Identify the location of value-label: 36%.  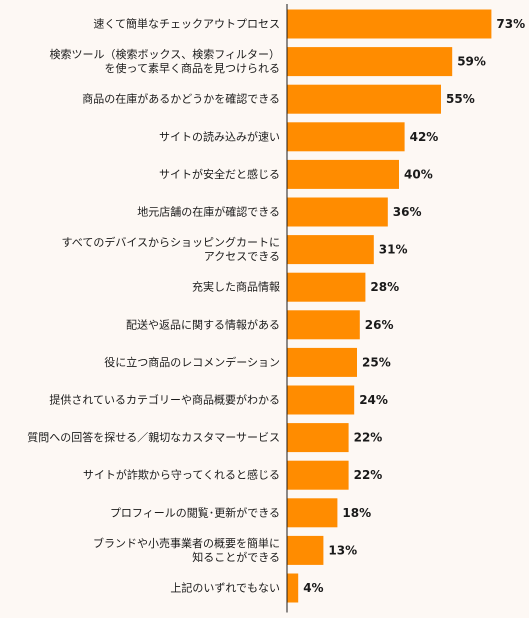
(407, 212).